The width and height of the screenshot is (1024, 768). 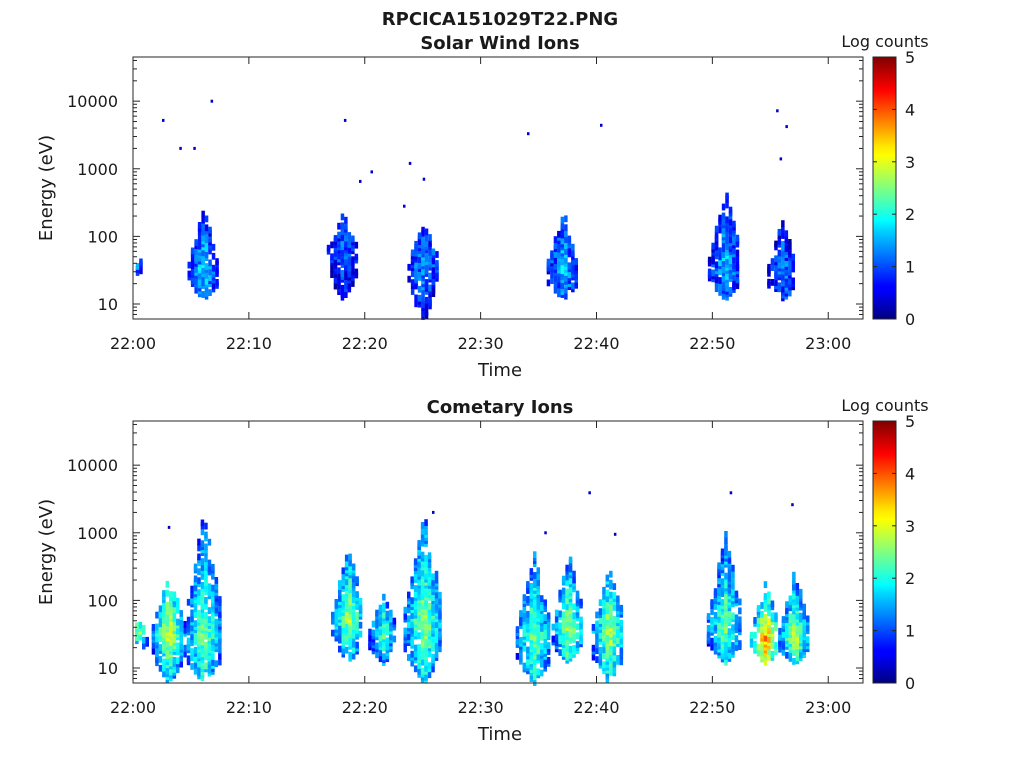 I want to click on isolated-point, so click(x=345, y=120).